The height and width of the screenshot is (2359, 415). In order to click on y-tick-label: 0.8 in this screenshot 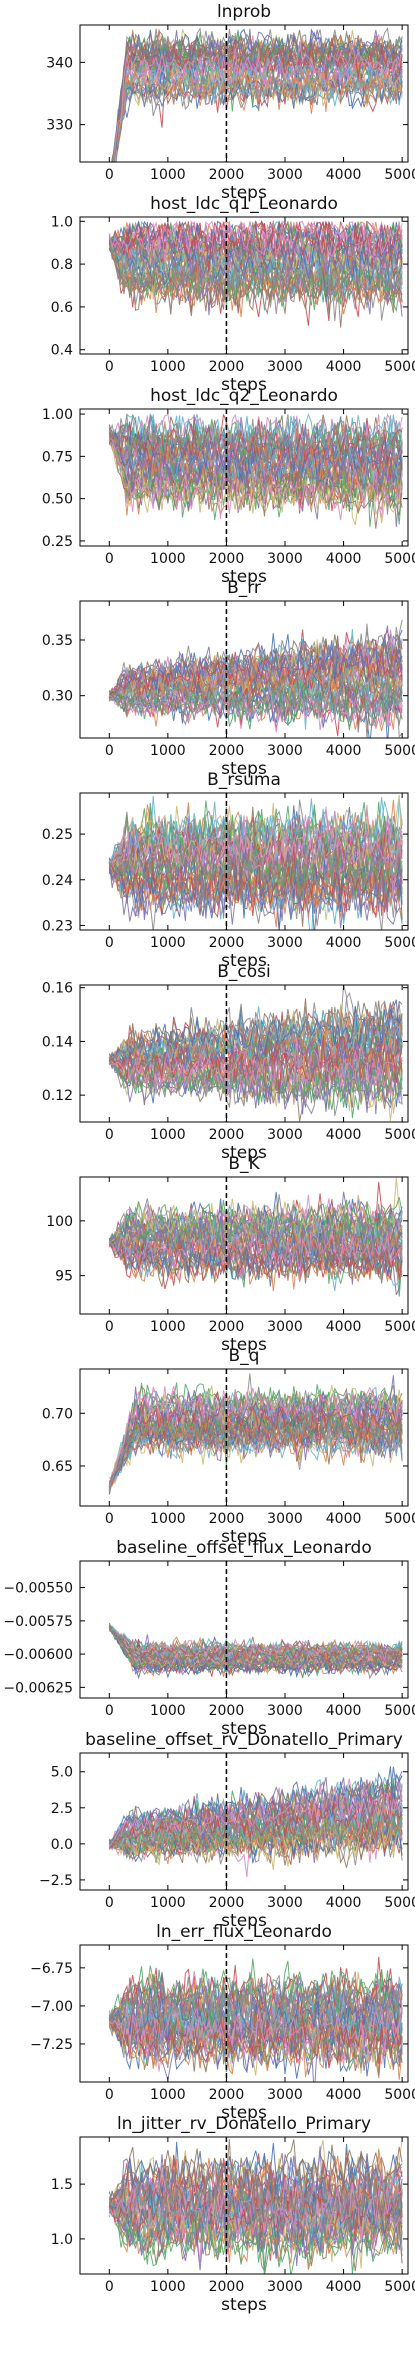, I will do `click(62, 265)`.